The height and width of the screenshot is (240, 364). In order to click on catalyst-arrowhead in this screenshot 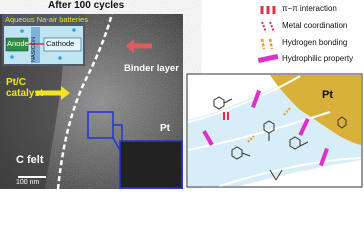, I will do `click(65, 93)`.